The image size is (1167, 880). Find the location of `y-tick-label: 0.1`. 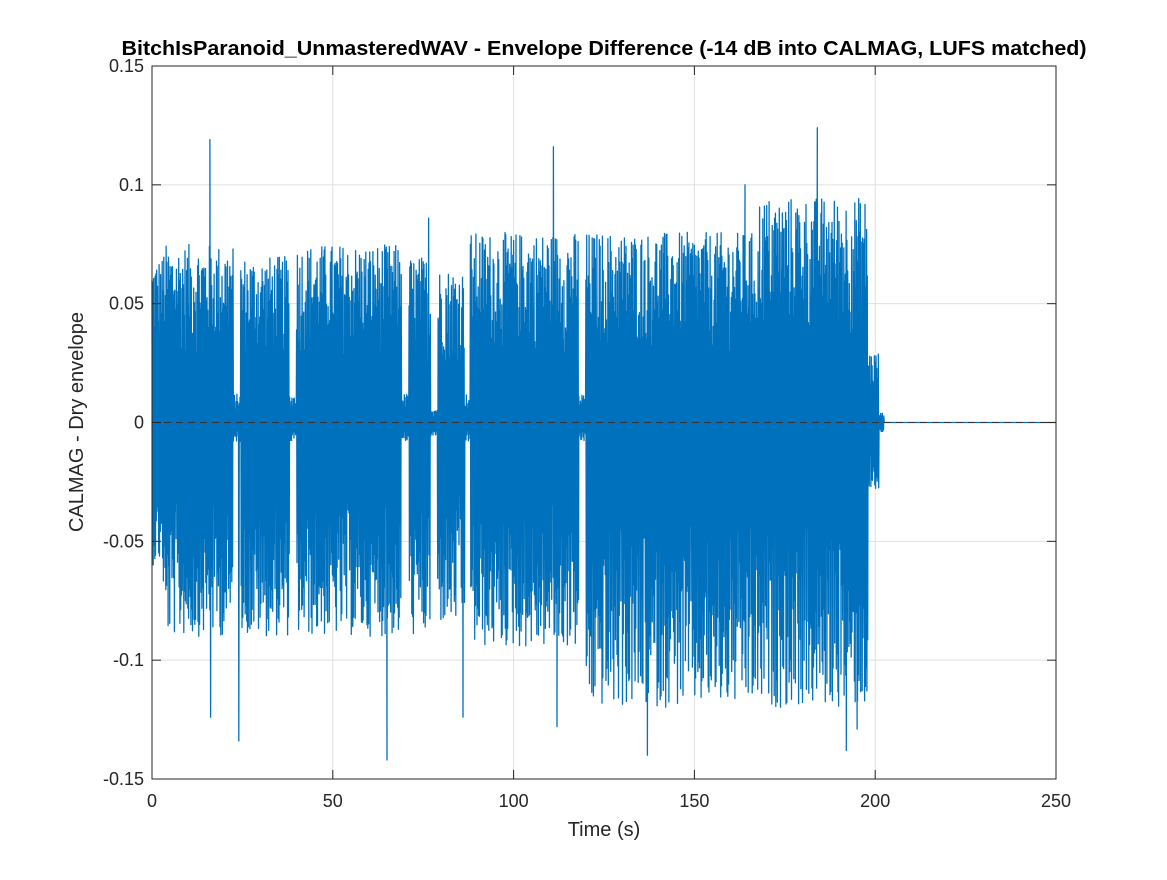

y-tick-label: 0.1 is located at coordinates (131, 185).